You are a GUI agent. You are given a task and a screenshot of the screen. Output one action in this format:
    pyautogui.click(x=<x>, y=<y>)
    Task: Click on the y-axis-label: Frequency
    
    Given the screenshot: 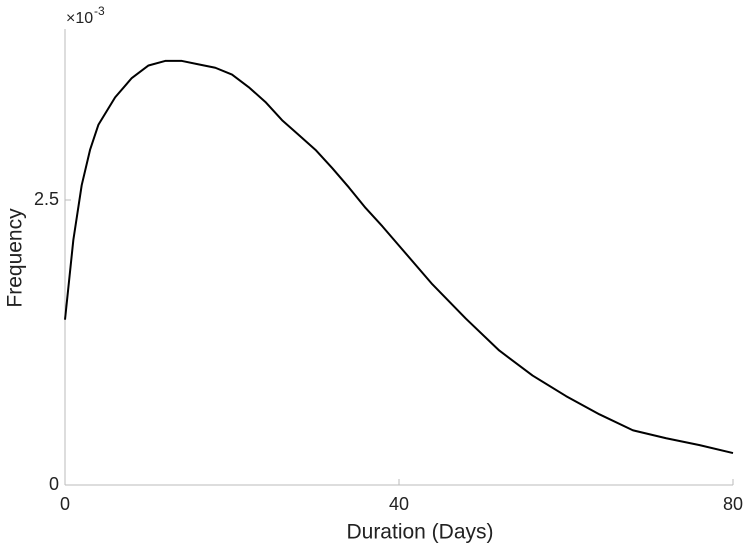 What is the action you would take?
    pyautogui.click(x=15, y=258)
    